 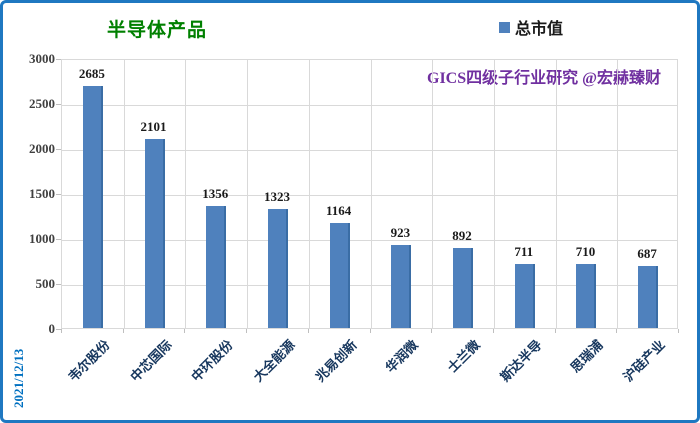 What do you see at coordinates (157, 30) in the screenshot?
I see `chart-title: 半导体产品` at bounding box center [157, 30].